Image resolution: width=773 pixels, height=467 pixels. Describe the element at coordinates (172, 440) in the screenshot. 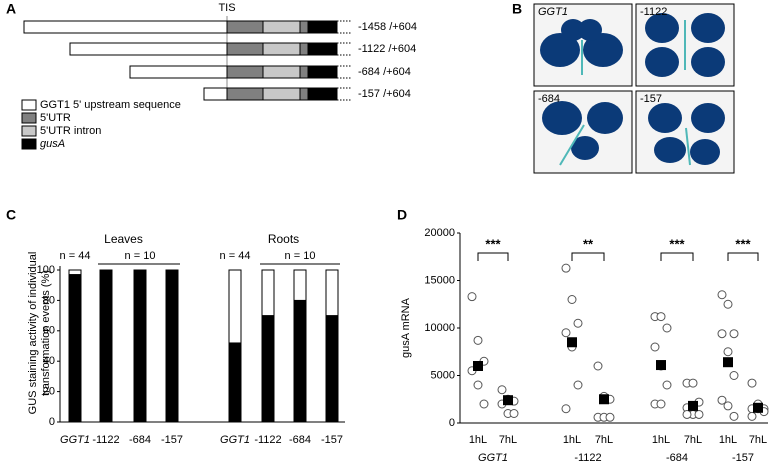

I see `x-tick-label: -157` at that location.